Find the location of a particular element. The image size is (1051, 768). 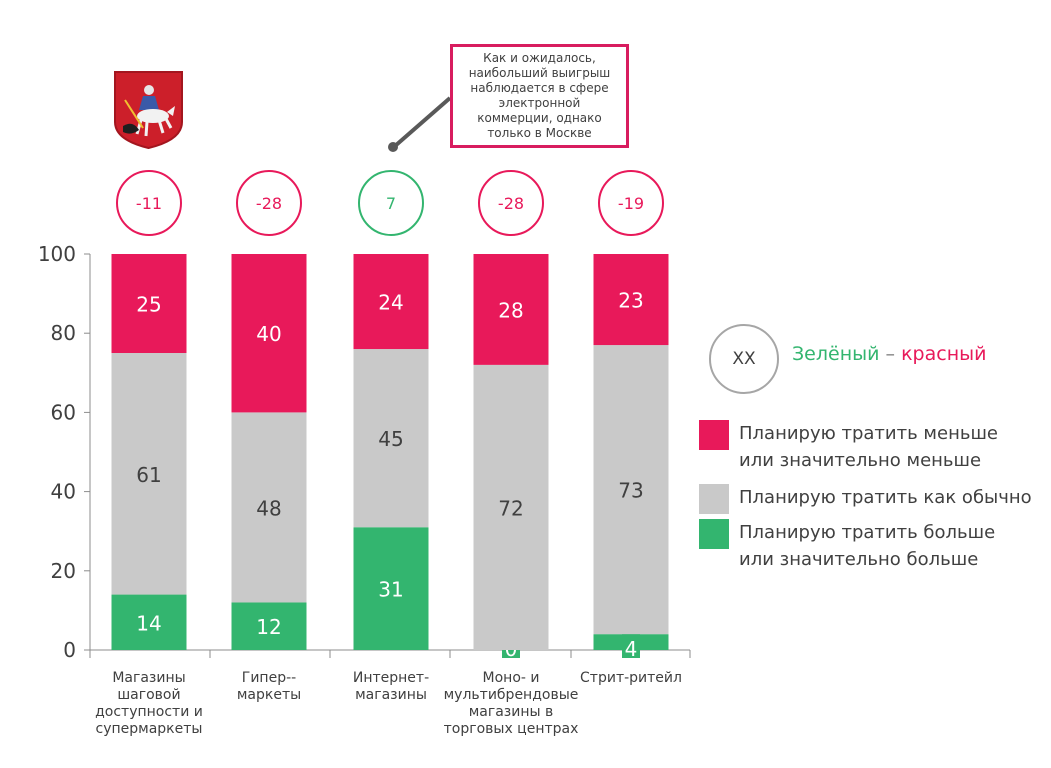

small-value-box is located at coordinates (631, 646).